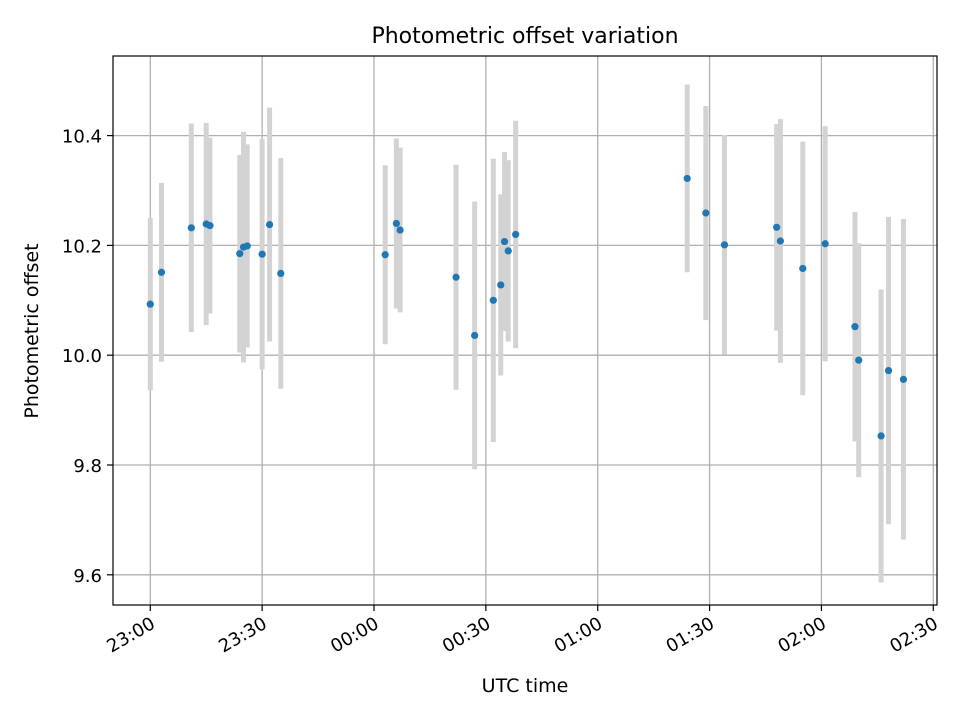 This screenshot has width=960, height=720. I want to click on y-tick-label: 10.0, so click(82, 356).